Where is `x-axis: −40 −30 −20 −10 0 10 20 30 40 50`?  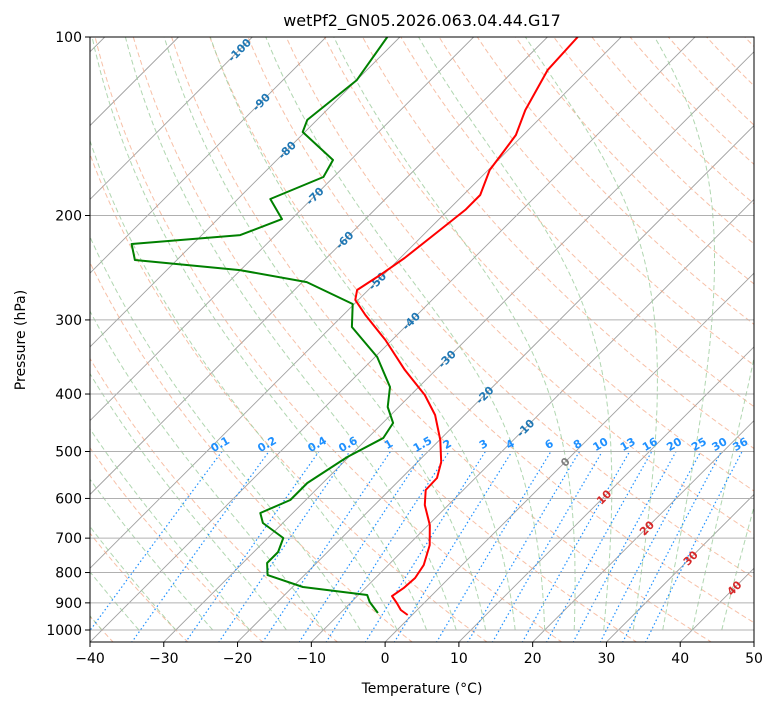
x-axis: −40 −30 −20 −10 0 10 20 30 40 50 is located at coordinates (419, 654).